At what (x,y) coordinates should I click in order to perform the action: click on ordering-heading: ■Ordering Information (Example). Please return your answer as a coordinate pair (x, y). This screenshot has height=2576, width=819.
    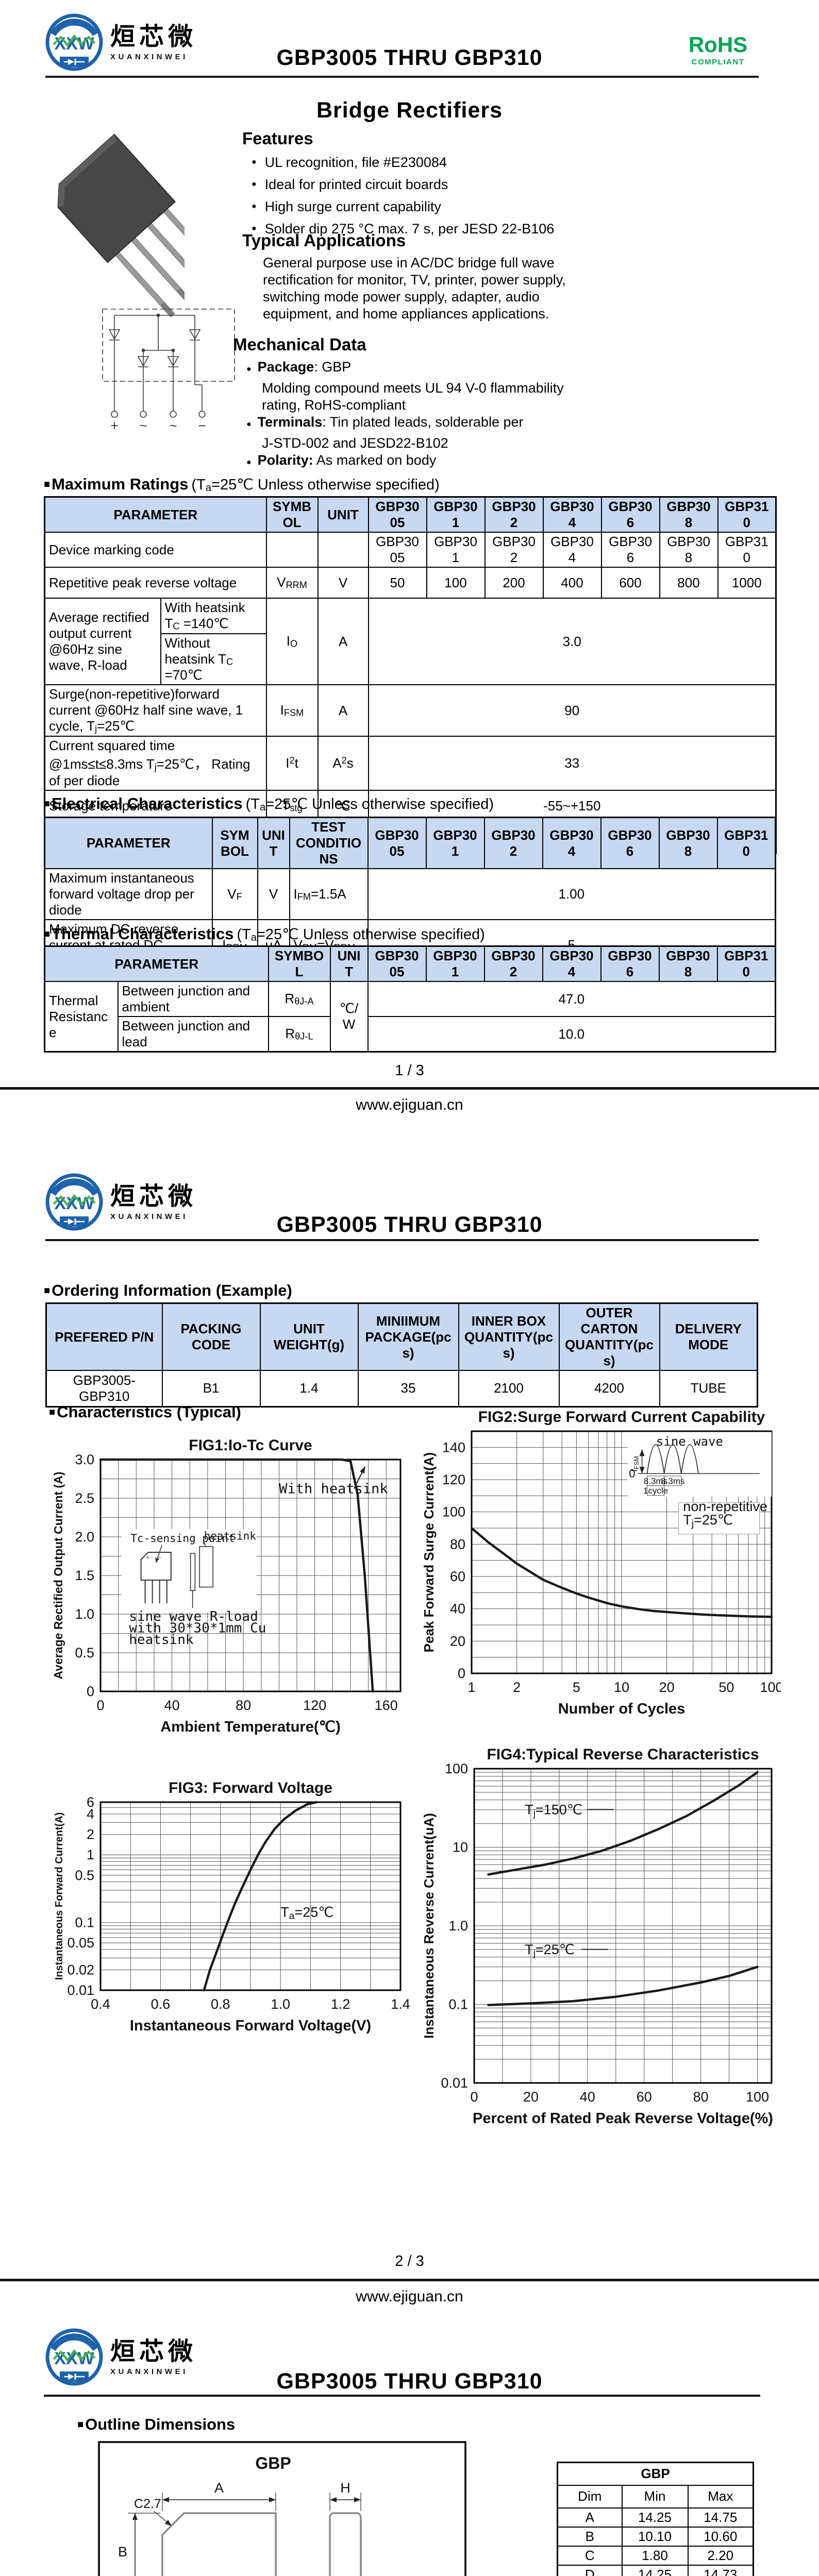
    Looking at the image, I should click on (168, 1290).